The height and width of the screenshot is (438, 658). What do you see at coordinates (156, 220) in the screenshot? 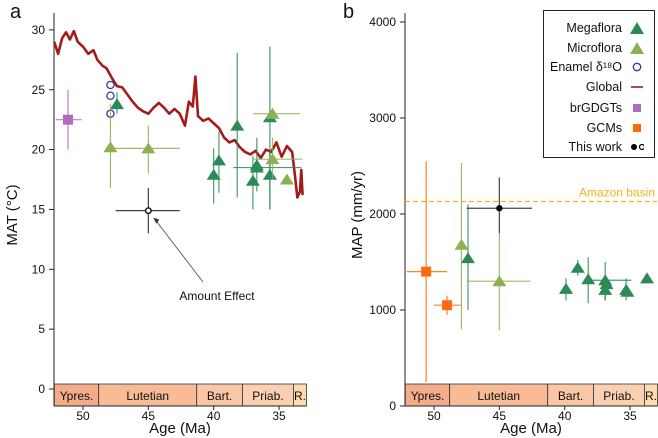
I see `arrow-head-icon` at bounding box center [156, 220].